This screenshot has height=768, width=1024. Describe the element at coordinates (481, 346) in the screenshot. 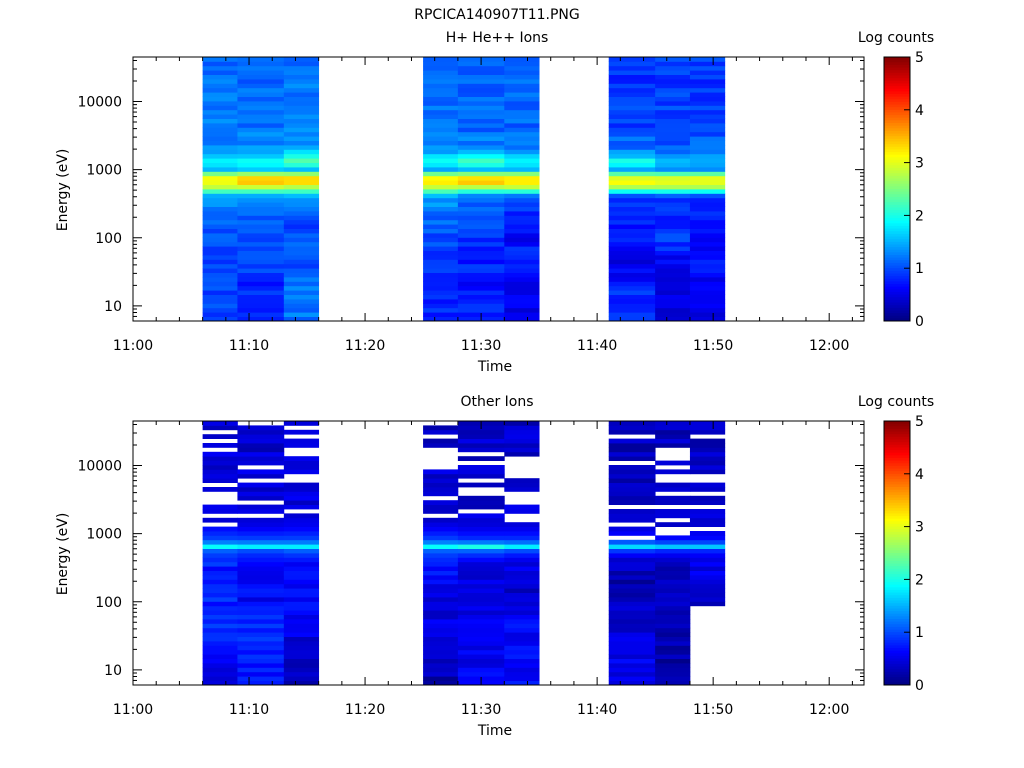

I see `x-tick-label: 11:30` at that location.